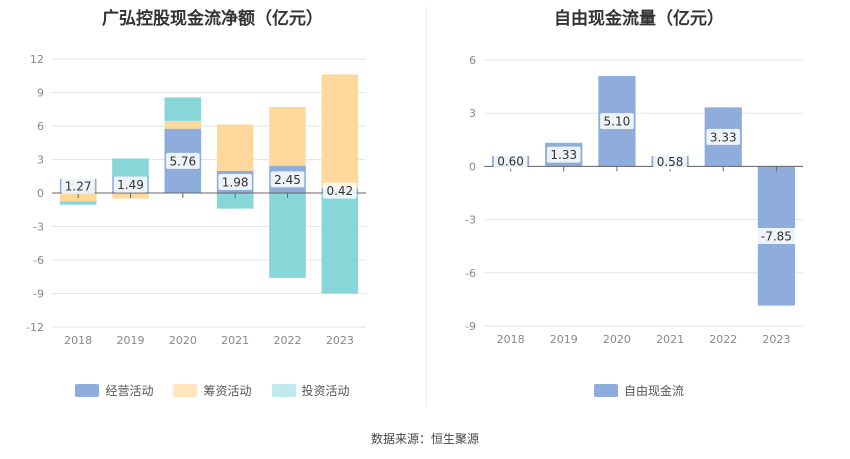 The image size is (850, 459). I want to click on data-label: 2.45, so click(287, 180).